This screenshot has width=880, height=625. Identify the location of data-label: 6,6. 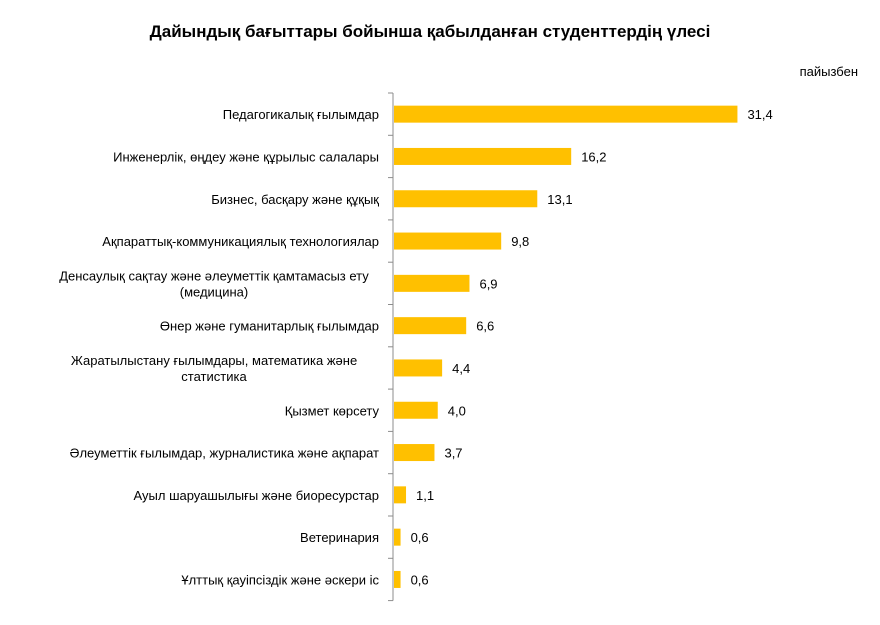
(485, 326).